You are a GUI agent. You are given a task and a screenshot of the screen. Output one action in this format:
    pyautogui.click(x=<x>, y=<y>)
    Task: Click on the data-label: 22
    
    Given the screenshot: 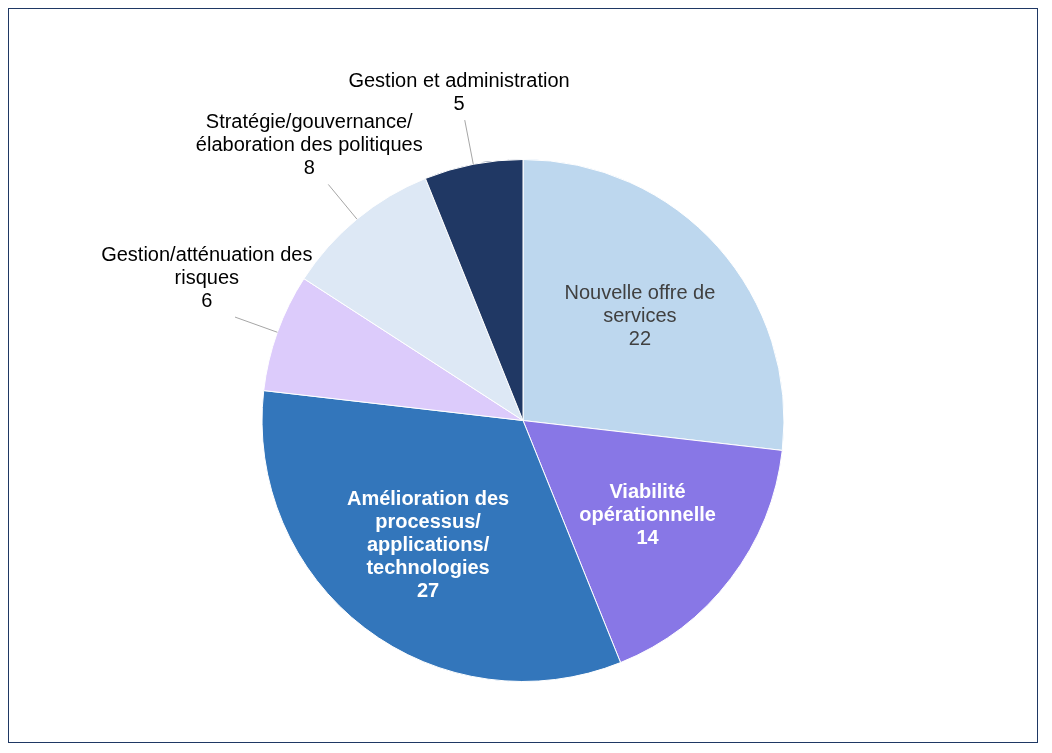 What is the action you would take?
    pyautogui.click(x=640, y=337)
    